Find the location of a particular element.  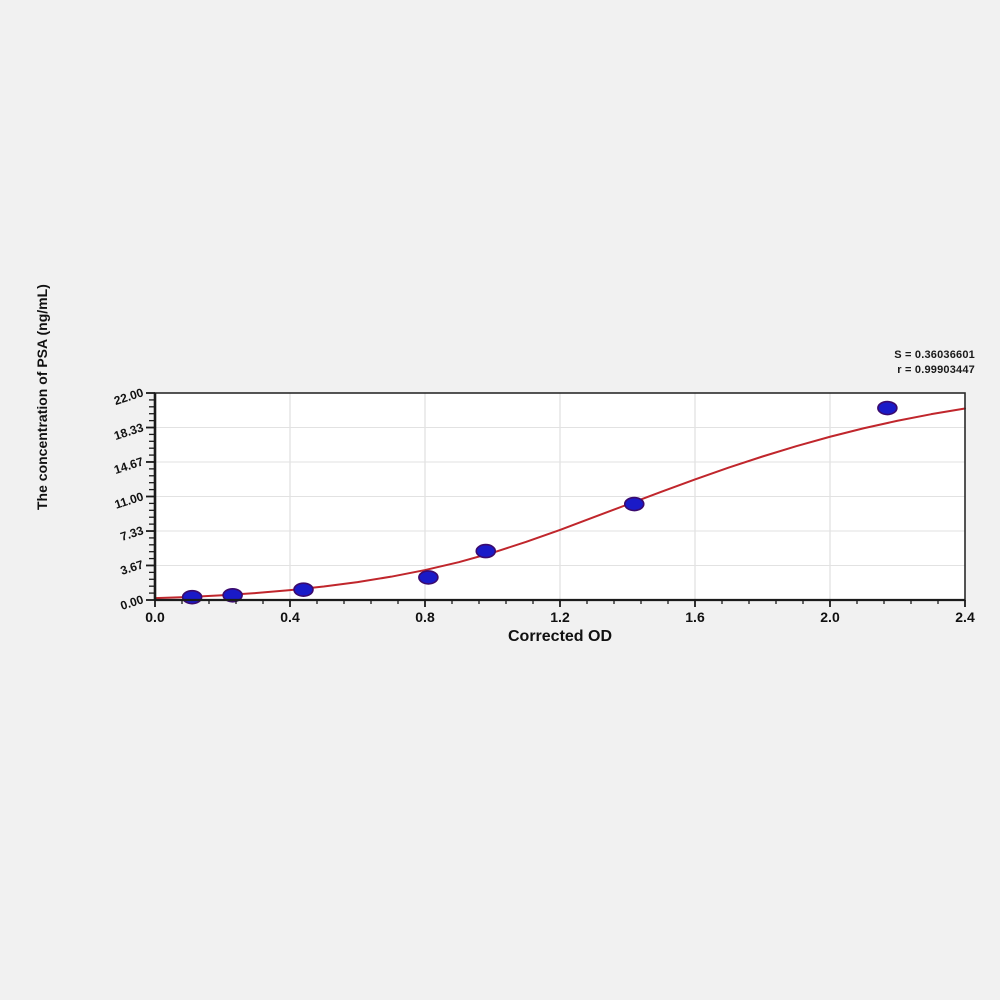

x-tick-label: 0.0 is located at coordinates (155, 617).